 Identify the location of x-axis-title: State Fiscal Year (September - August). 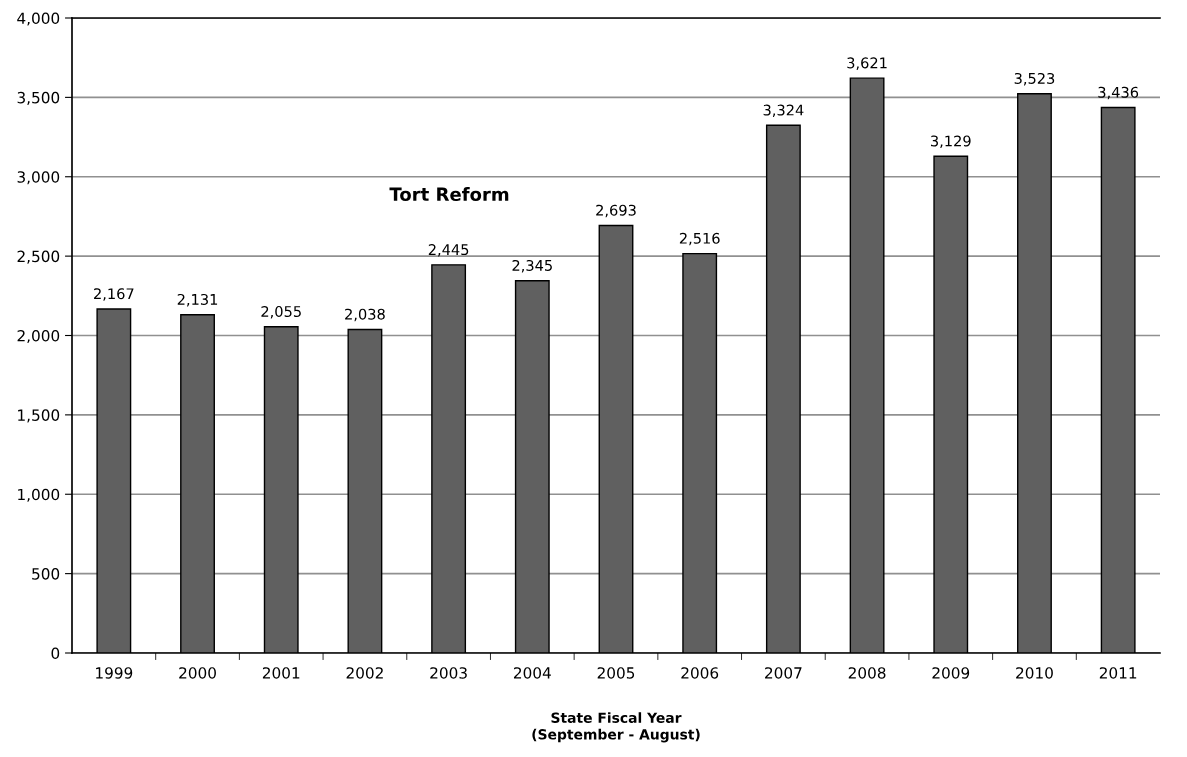
(616, 727).